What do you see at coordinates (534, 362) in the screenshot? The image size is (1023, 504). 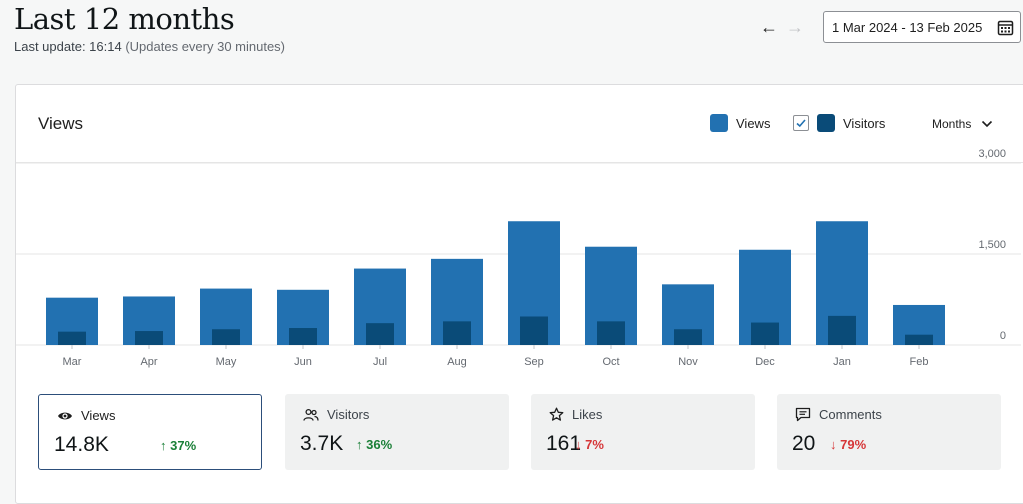 I see `x-tick-label: Sep` at bounding box center [534, 362].